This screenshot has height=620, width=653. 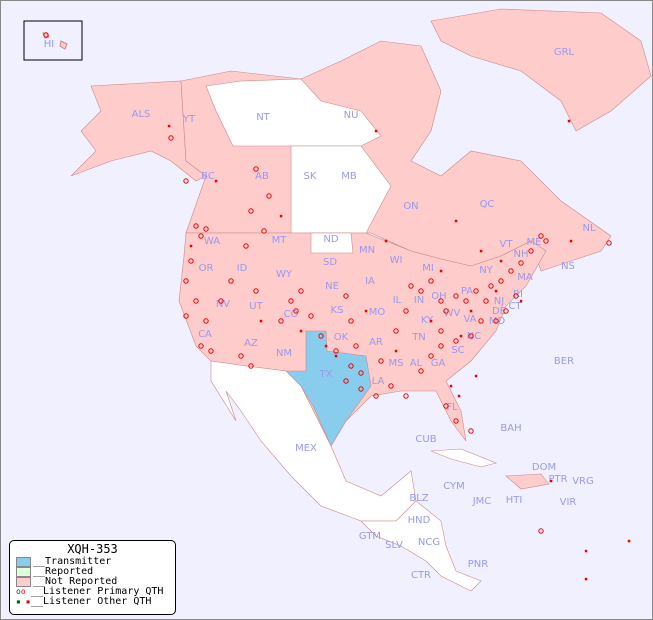 I want to click on region-label-hi: HI, so click(x=49, y=44).